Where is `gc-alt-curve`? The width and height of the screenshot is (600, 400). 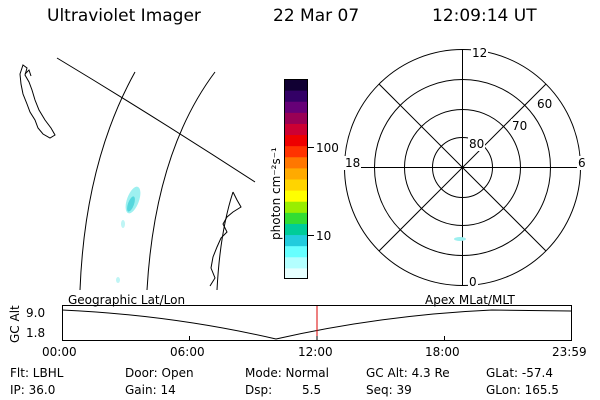
gc-alt-curve is located at coordinates (317, 324).